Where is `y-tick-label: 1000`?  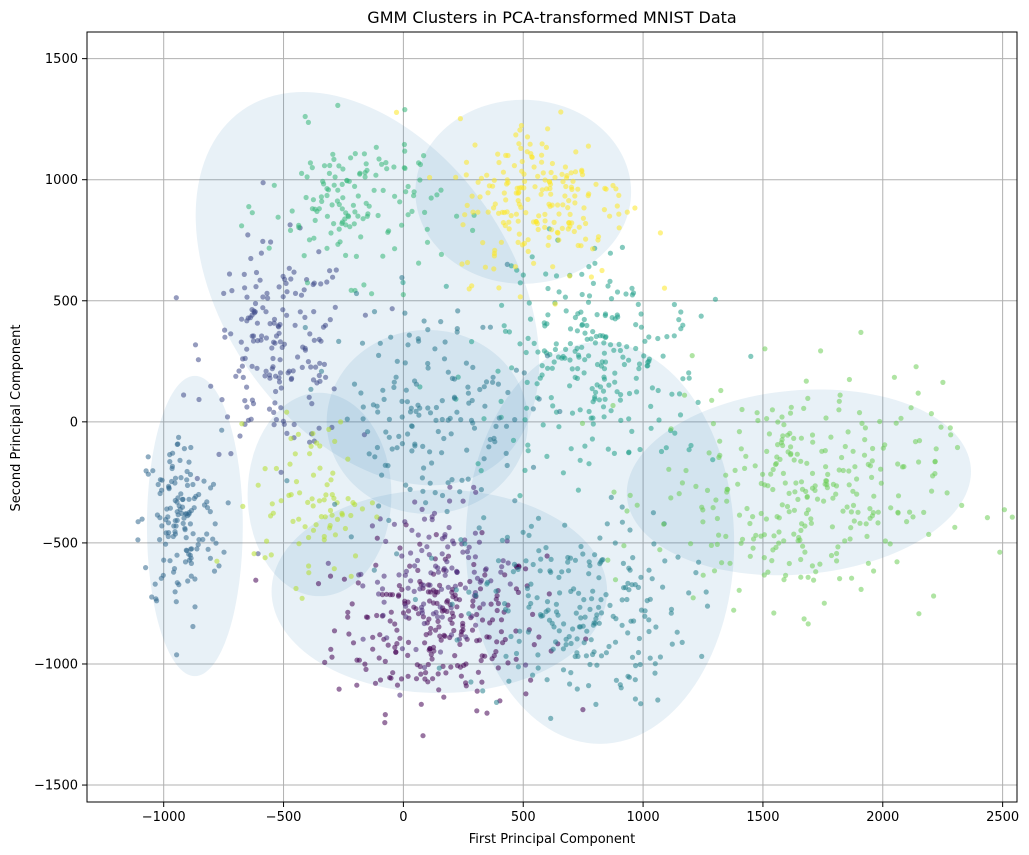 y-tick-label: 1000 is located at coordinates (61, 180).